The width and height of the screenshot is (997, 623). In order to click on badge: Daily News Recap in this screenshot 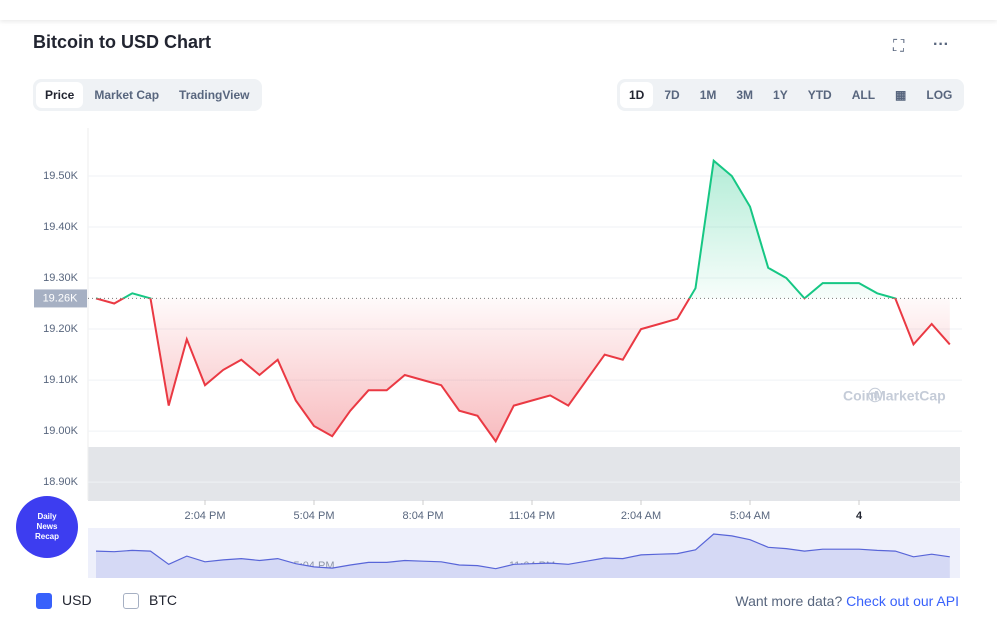, I will do `click(47, 527)`.